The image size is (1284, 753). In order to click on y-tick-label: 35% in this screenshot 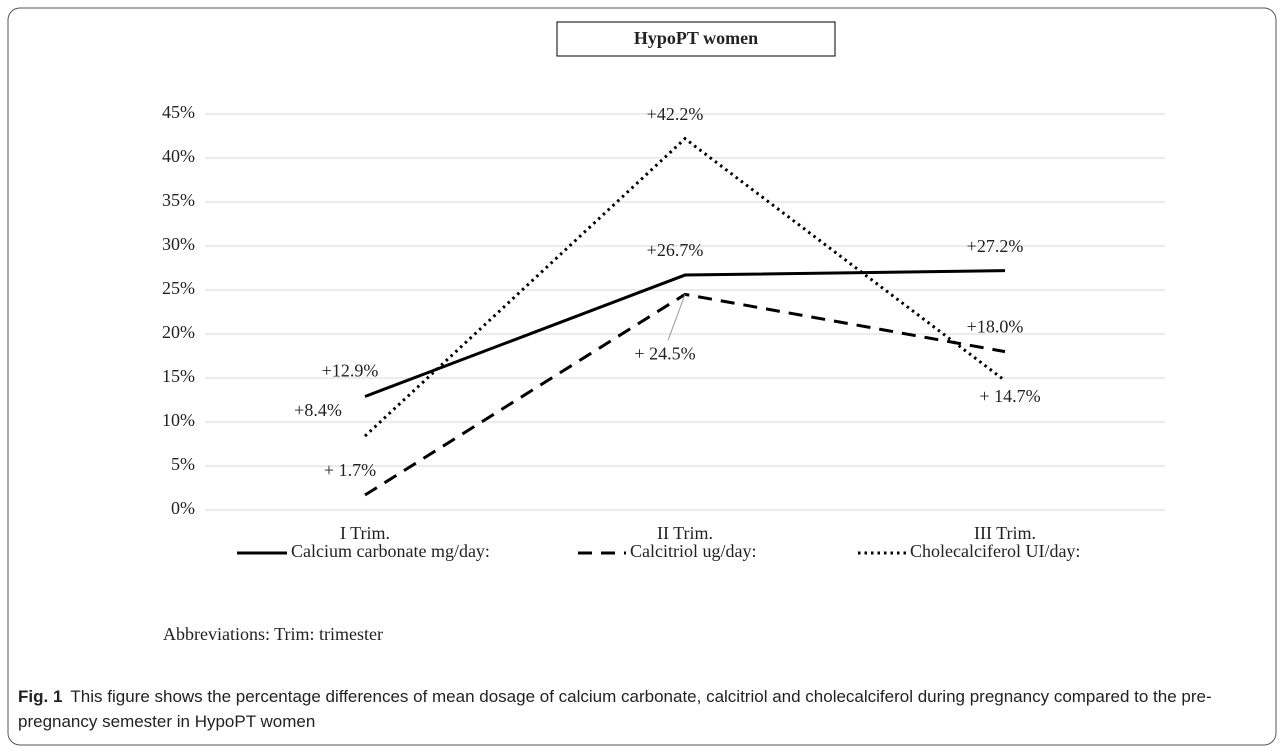, I will do `click(178, 200)`.